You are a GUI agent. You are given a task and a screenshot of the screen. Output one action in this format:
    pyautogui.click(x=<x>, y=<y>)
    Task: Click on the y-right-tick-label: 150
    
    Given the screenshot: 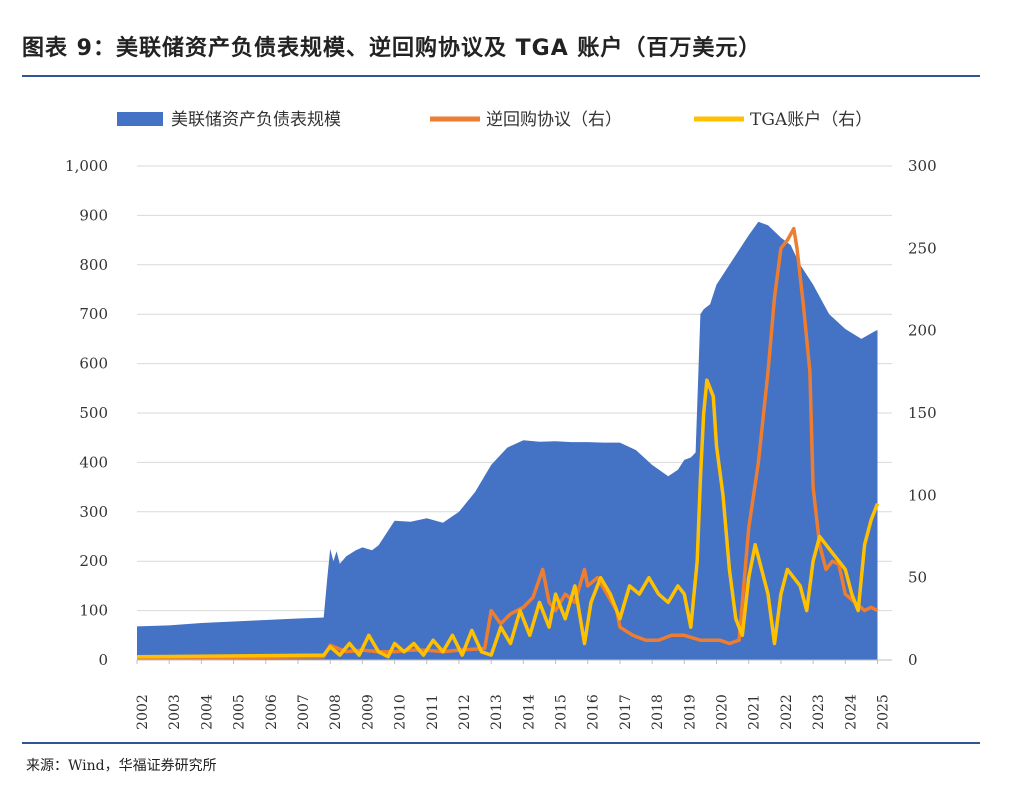 What is the action you would take?
    pyautogui.click(x=922, y=413)
    